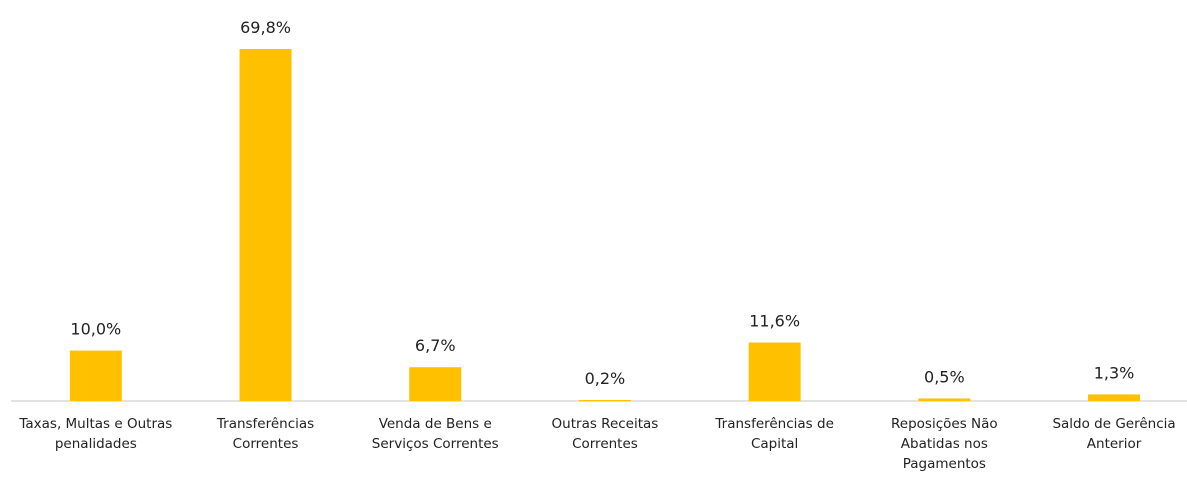 This screenshot has width=1187, height=480. I want to click on value-label: 11,6%, so click(774, 321).